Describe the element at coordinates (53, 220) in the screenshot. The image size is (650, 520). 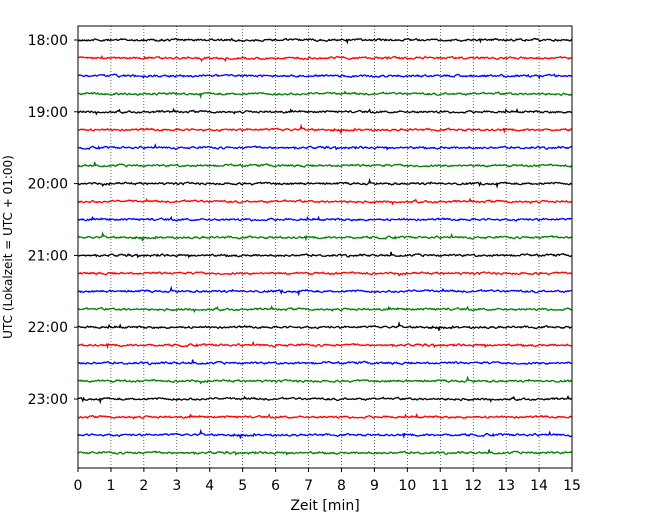
I see `y-axis-ticks: 18:00 19:00 20:00 21:00 22:00 23:00` at that location.